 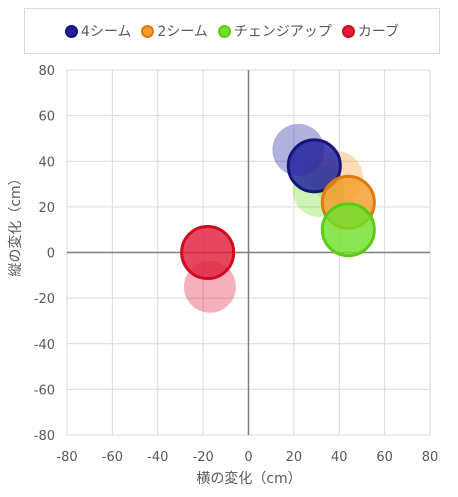 What do you see at coordinates (46, 71) in the screenshot?
I see `y-tick-label: 80` at bounding box center [46, 71].